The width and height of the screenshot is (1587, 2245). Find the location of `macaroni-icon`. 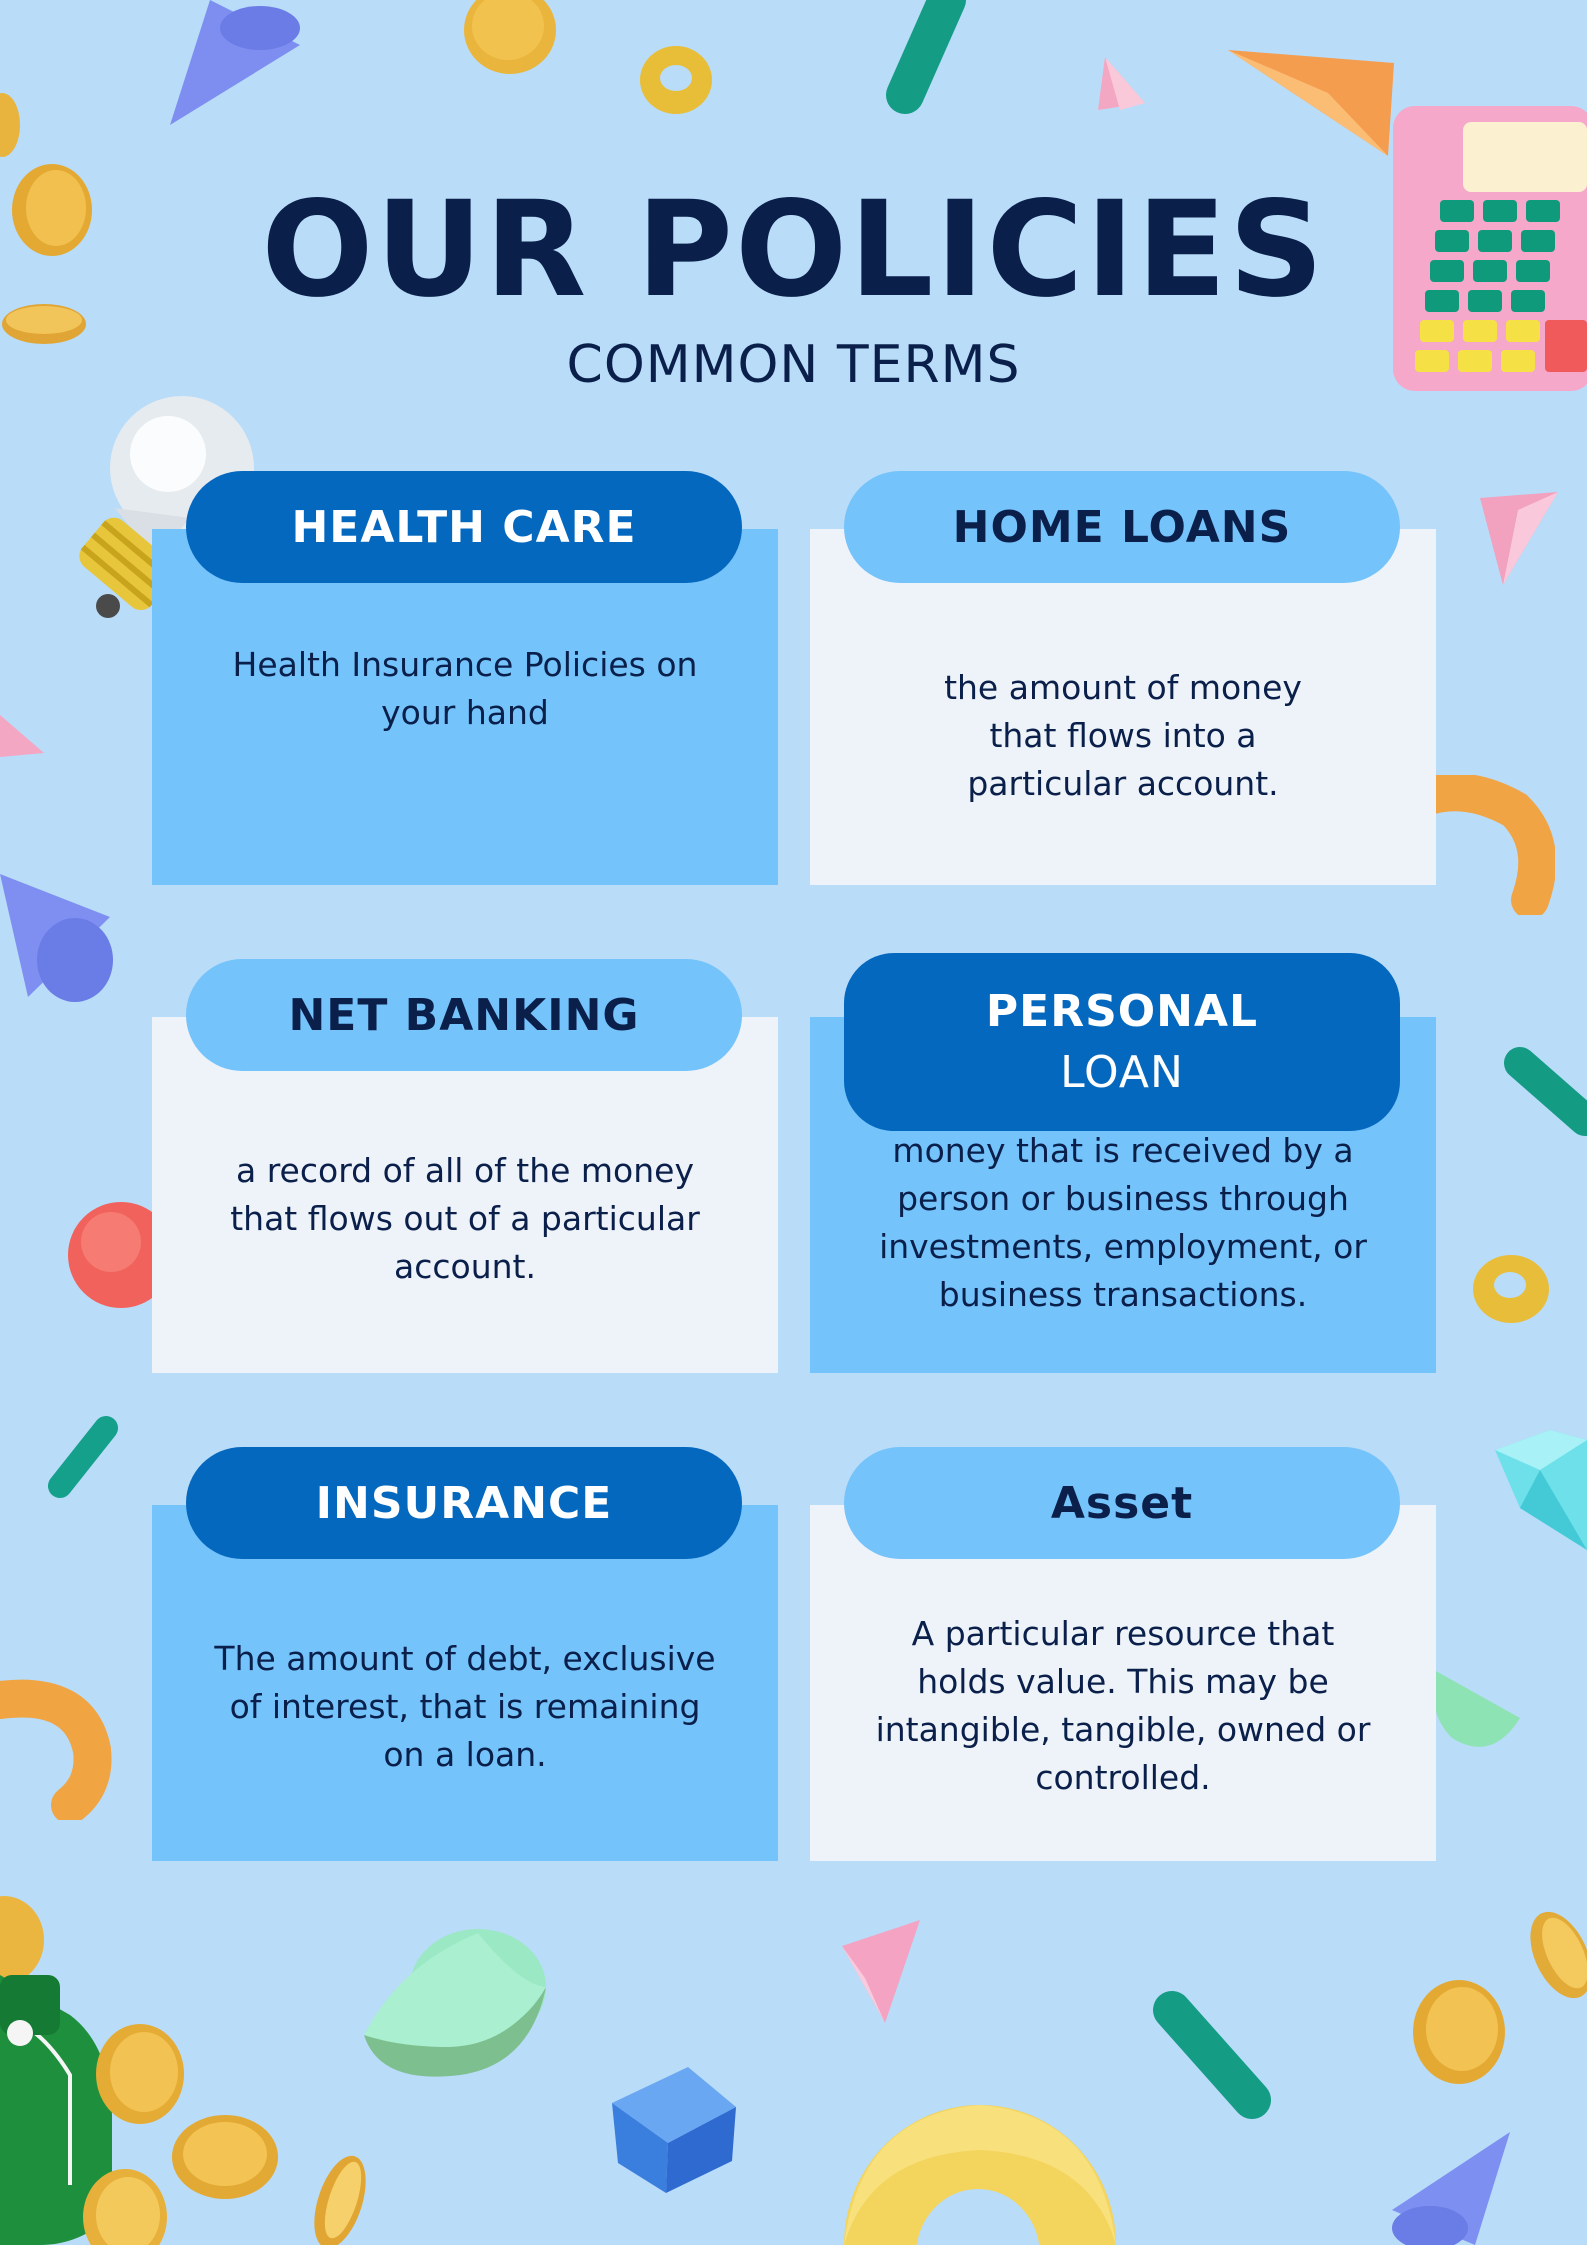

macaroni-icon is located at coordinates (56, 1749).